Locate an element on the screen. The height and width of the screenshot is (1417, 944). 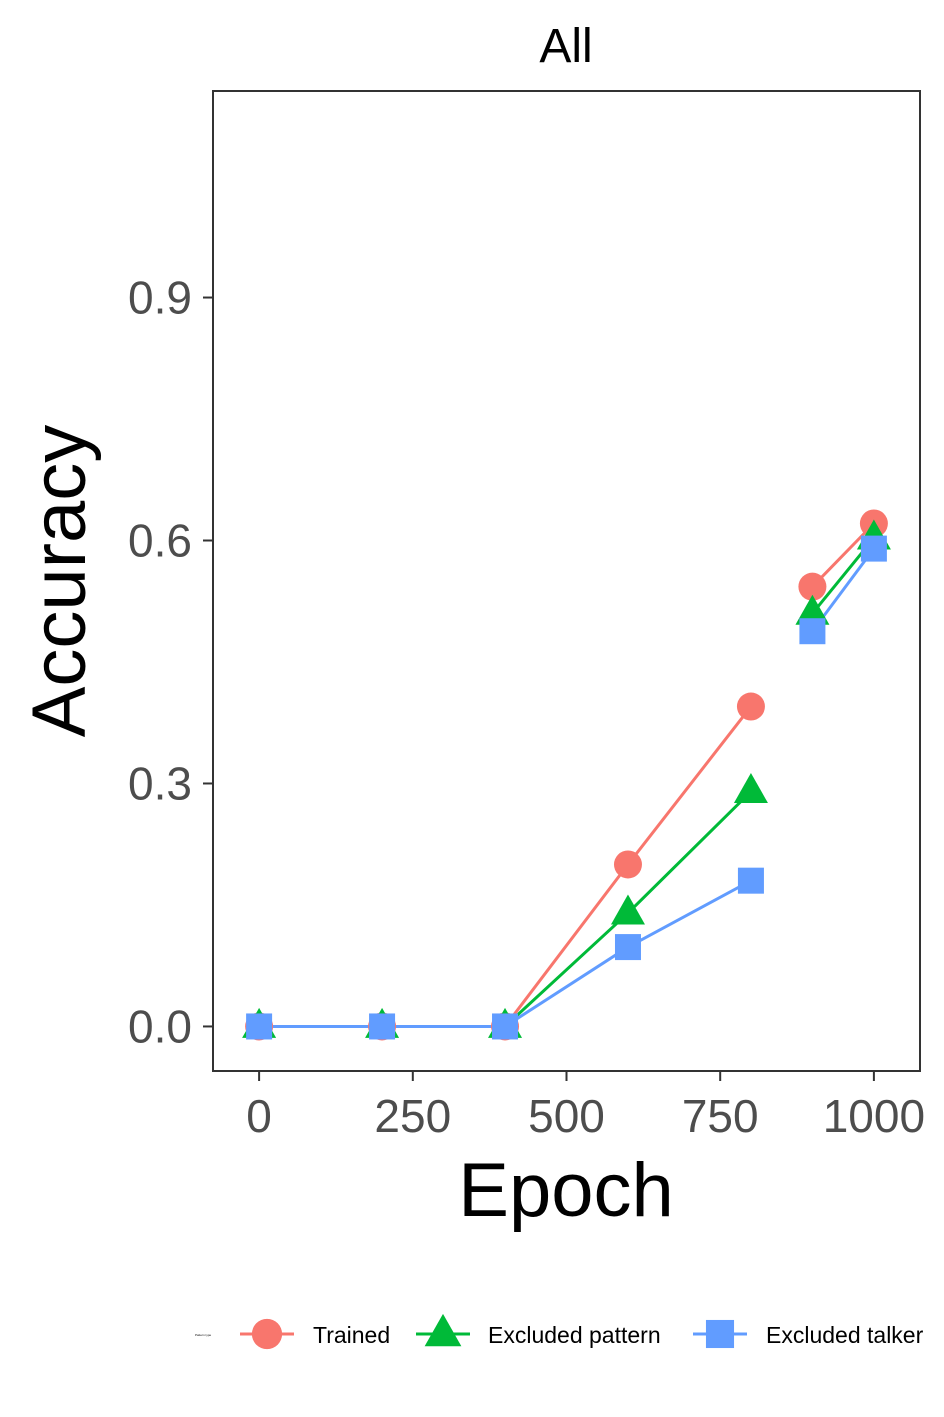
legend-key-marker-trained is located at coordinates (267, 1334).